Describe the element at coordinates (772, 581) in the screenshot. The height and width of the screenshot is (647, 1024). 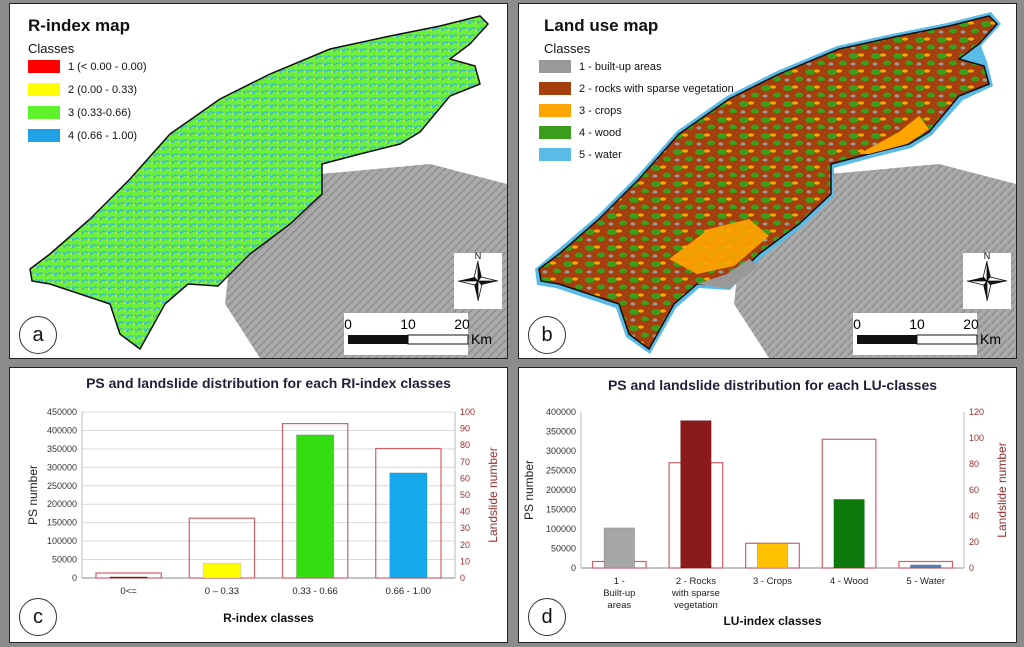
I see `x-tick-label: 3 - Crops` at that location.